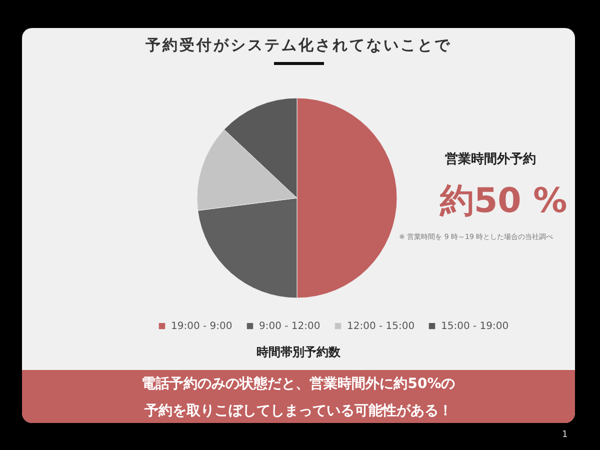 Image resolution: width=600 pixels, height=450 pixels. I want to click on legend-label: 9:00 - 12:00, so click(289, 326).